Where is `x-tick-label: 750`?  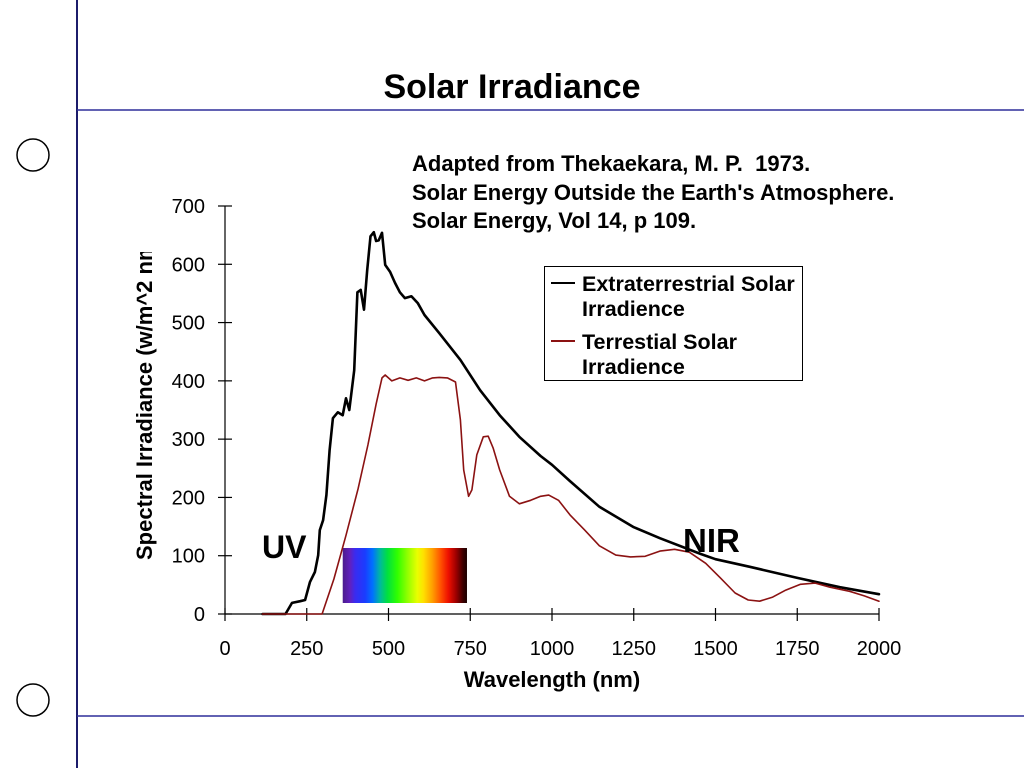 x-tick-label: 750 is located at coordinates (470, 649).